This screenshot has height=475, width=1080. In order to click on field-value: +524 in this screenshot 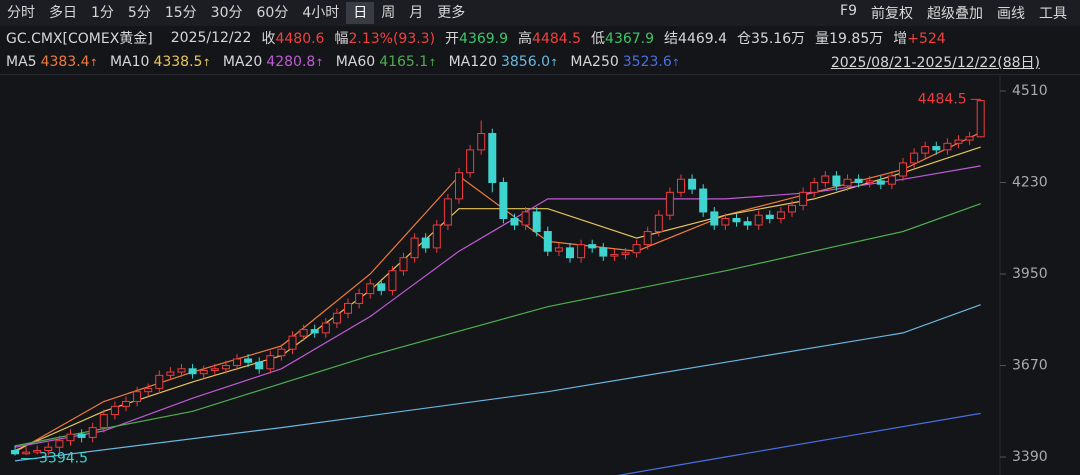, I will do `click(926, 39)`.